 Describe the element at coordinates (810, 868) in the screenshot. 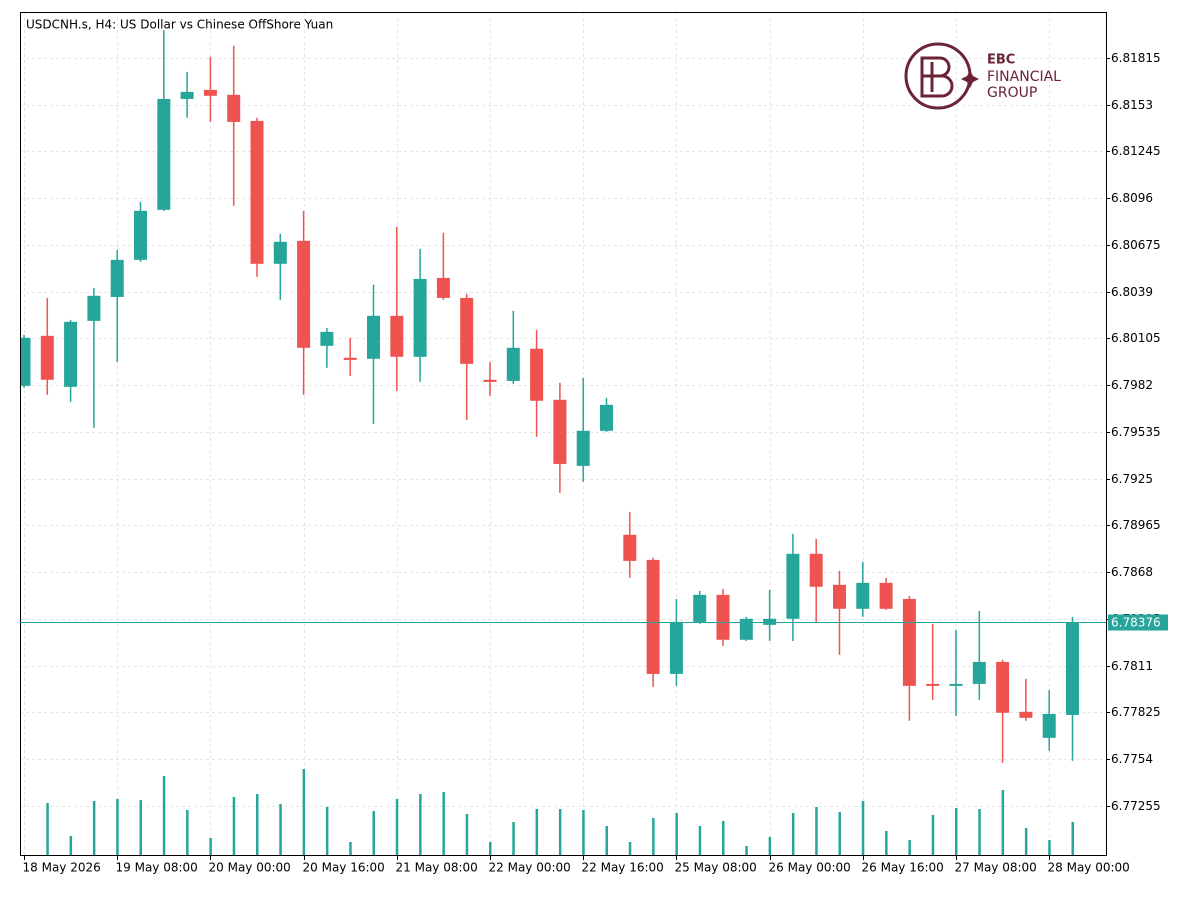

I see `x-tick-label: 26 May 00:00` at that location.